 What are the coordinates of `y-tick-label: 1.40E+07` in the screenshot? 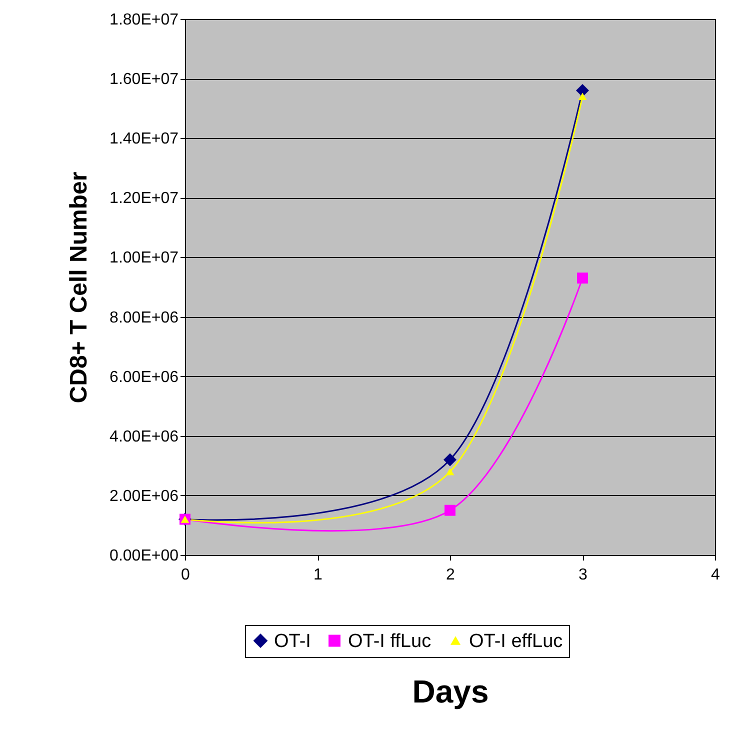 It's located at (144, 139).